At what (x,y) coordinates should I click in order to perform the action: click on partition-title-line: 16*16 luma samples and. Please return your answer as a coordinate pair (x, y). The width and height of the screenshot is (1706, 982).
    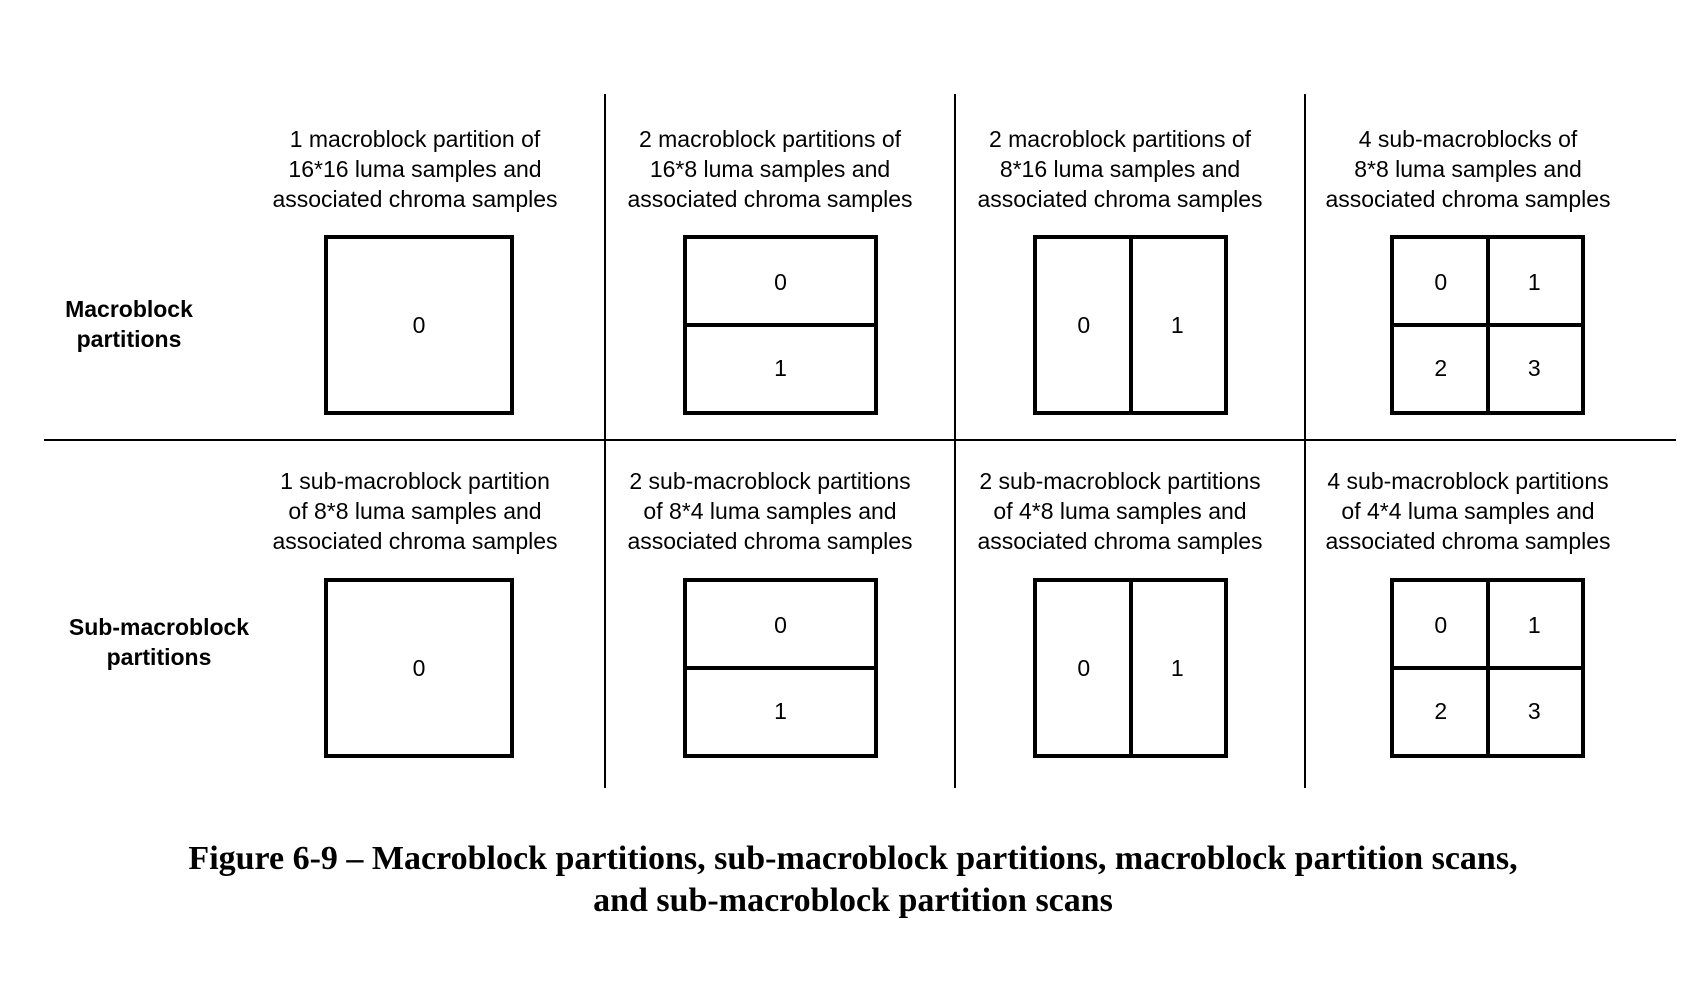
    Looking at the image, I should click on (415, 169).